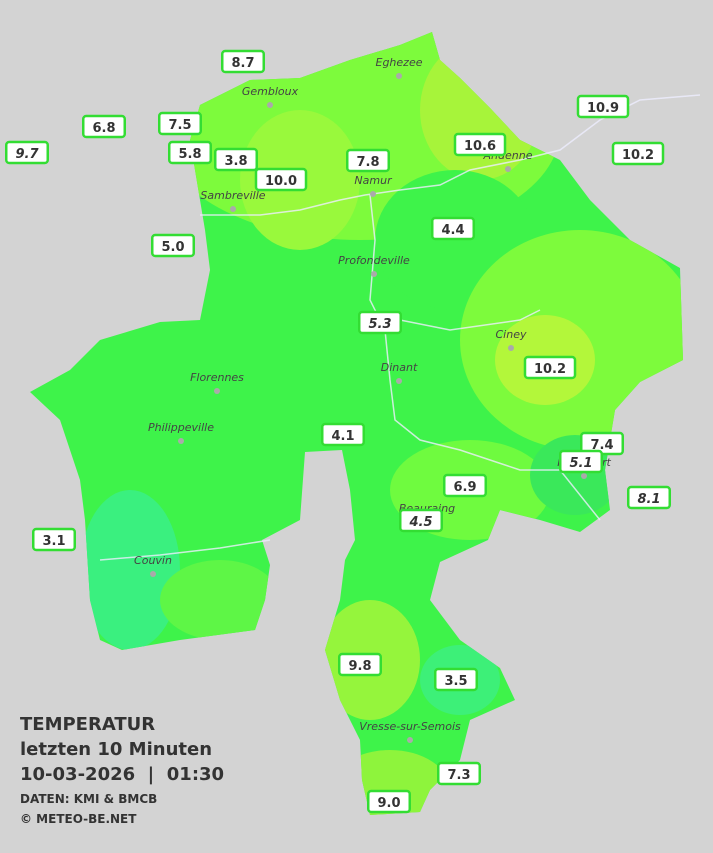 The height and width of the screenshot is (853, 713). I want to click on station-value: 5.1, so click(580, 463).